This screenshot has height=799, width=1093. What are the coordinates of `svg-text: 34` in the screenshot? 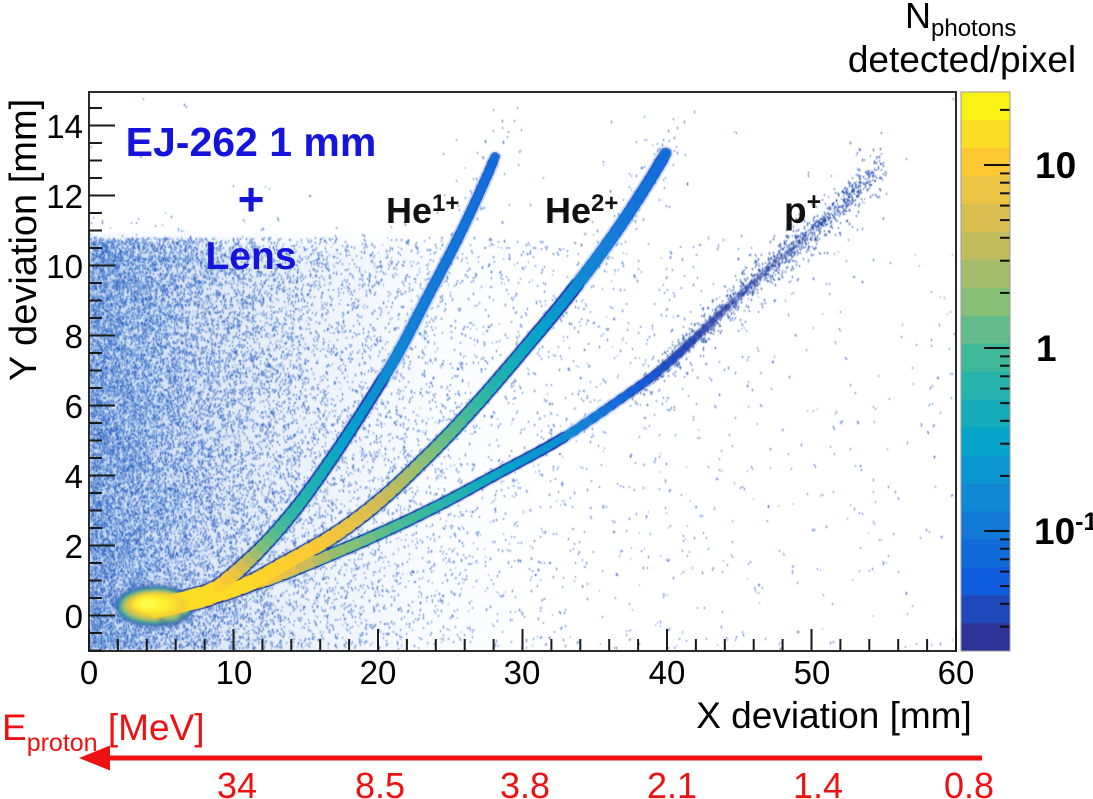 It's located at (237, 782).